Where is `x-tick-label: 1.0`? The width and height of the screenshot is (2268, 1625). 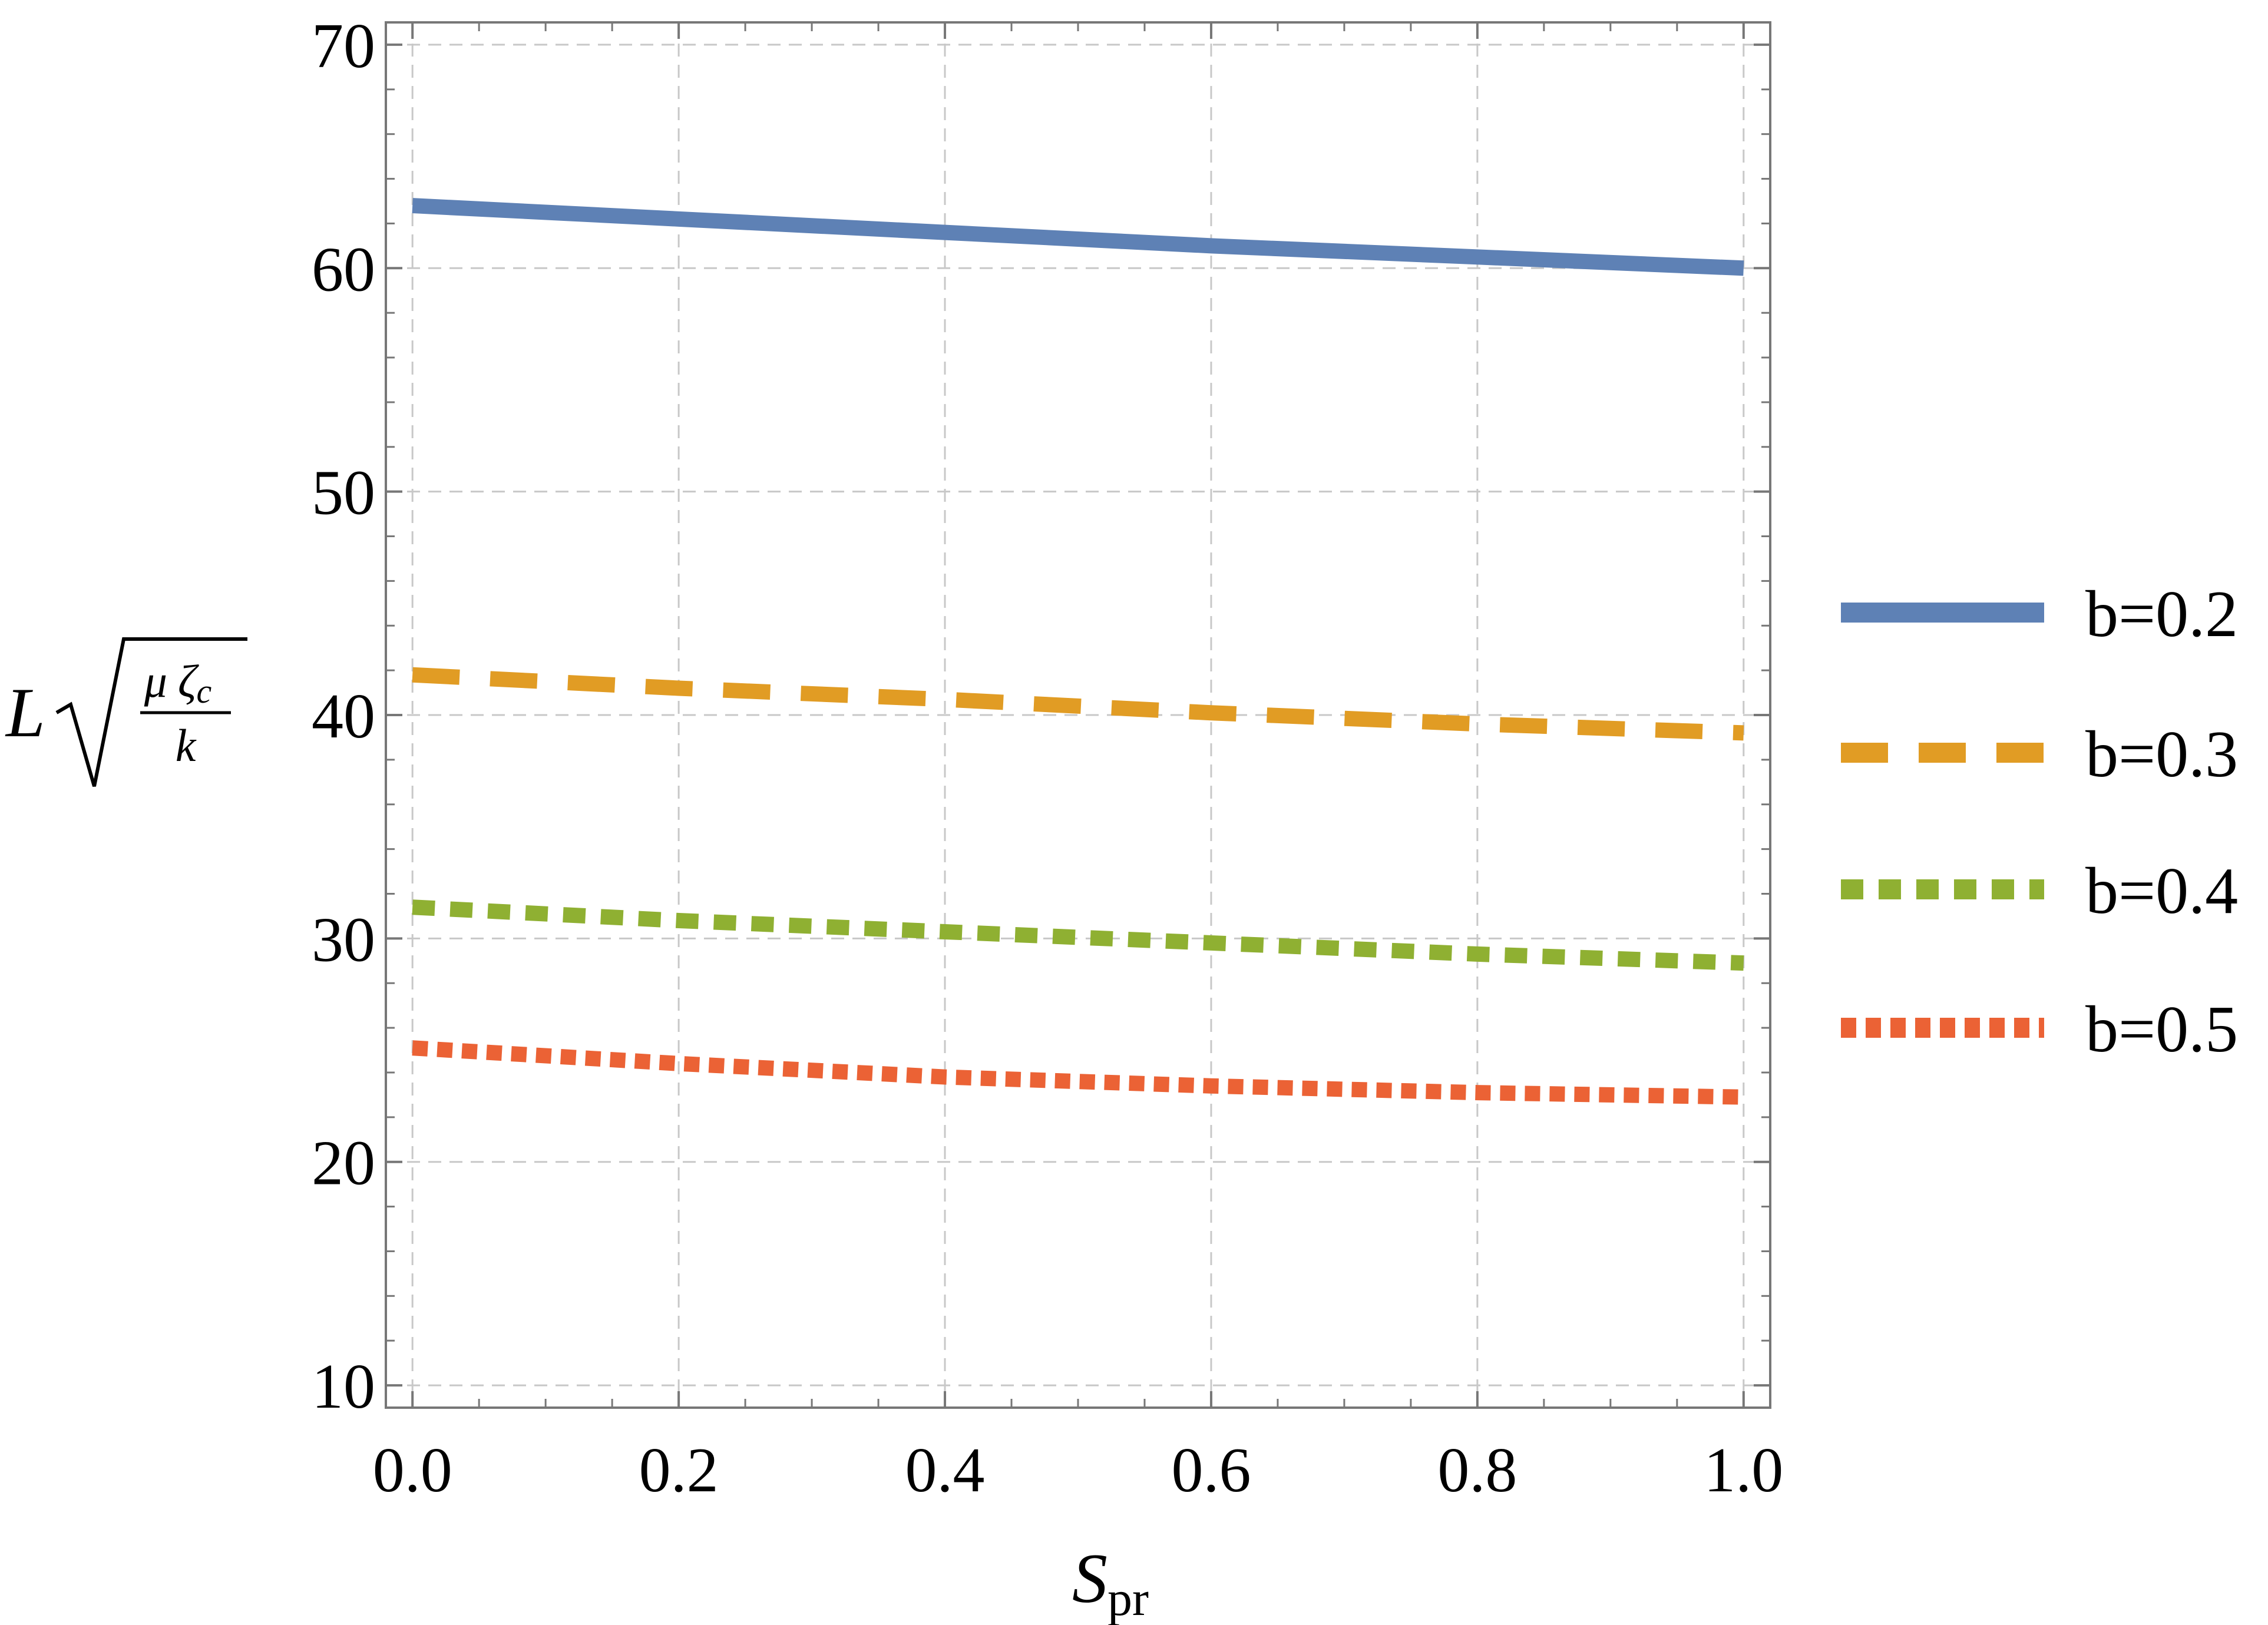
x-tick-label: 1.0 is located at coordinates (1743, 1470).